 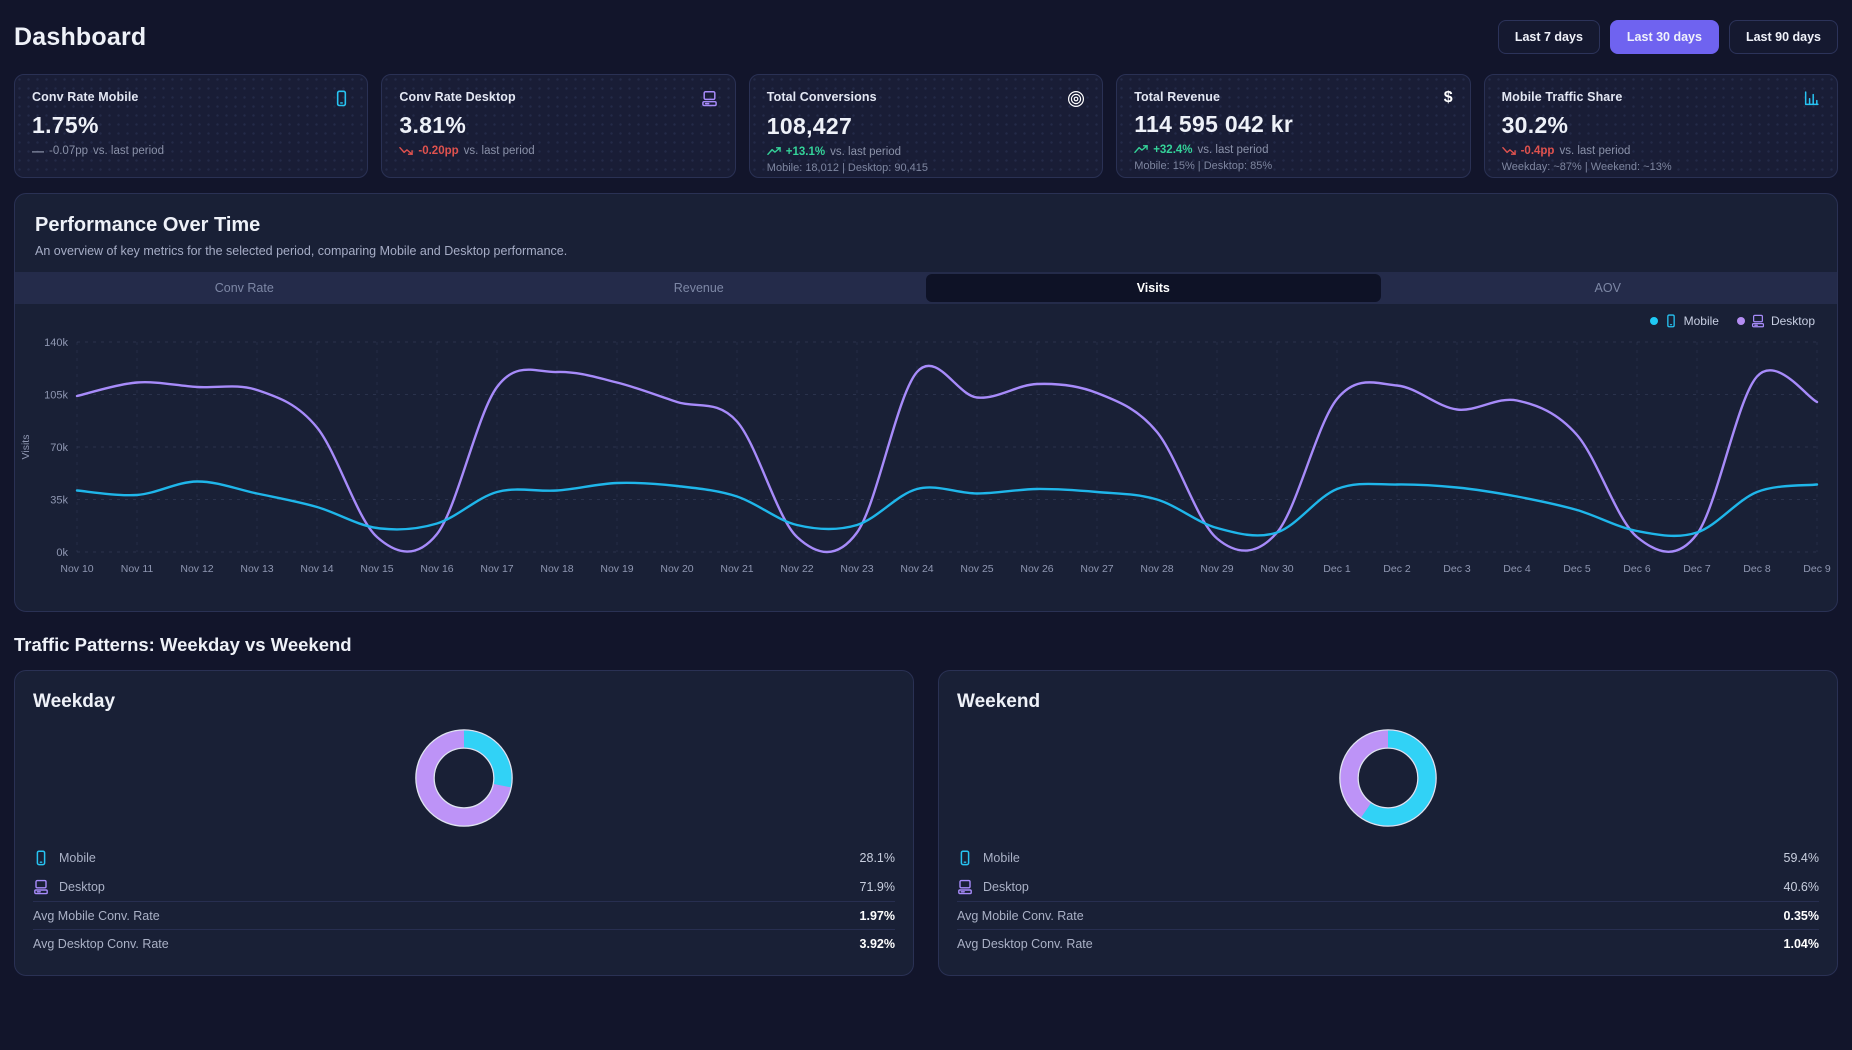 What do you see at coordinates (1276, 569) in the screenshot?
I see `svg-text: Nov 30` at bounding box center [1276, 569].